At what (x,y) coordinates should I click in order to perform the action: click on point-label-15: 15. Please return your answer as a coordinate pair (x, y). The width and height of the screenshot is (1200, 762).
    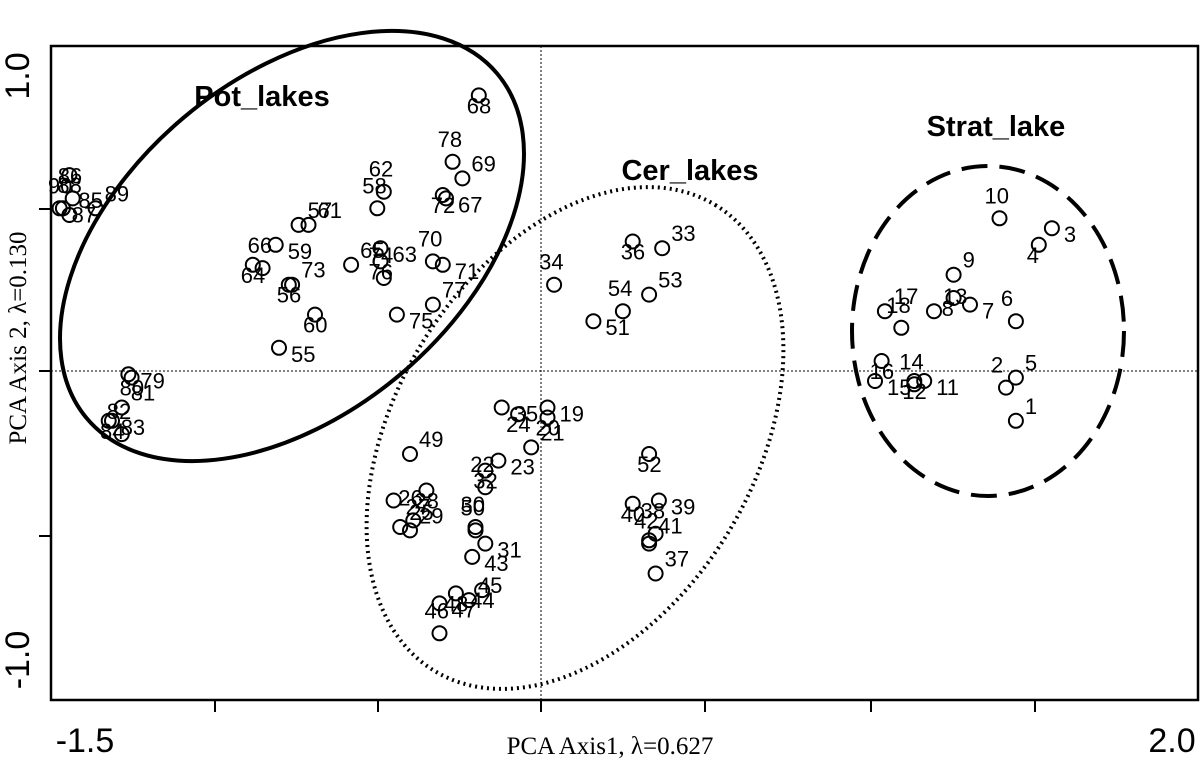
    Looking at the image, I should click on (899, 387).